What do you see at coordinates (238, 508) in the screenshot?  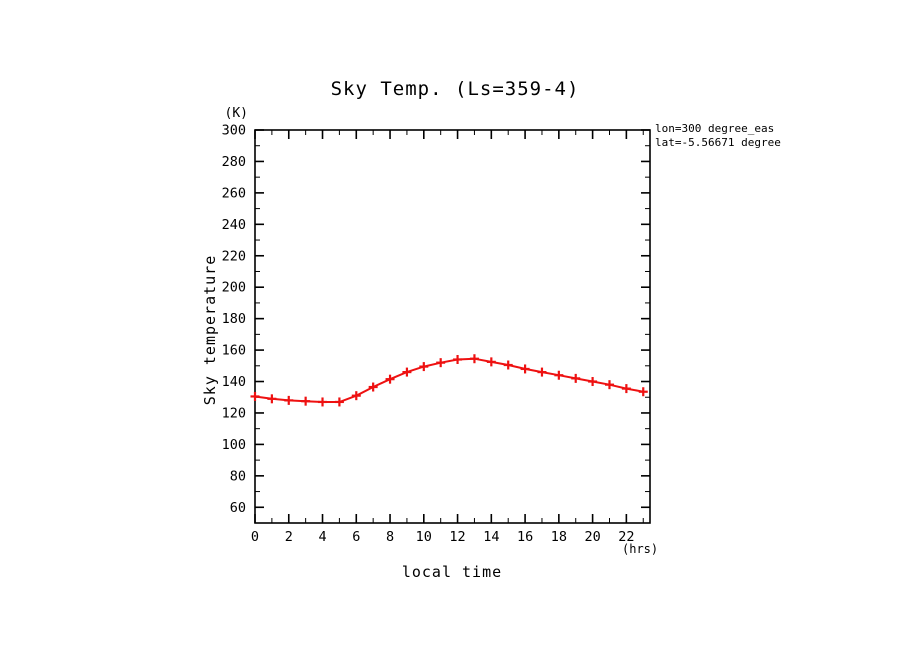 I see `svg-text: 60` at bounding box center [238, 508].